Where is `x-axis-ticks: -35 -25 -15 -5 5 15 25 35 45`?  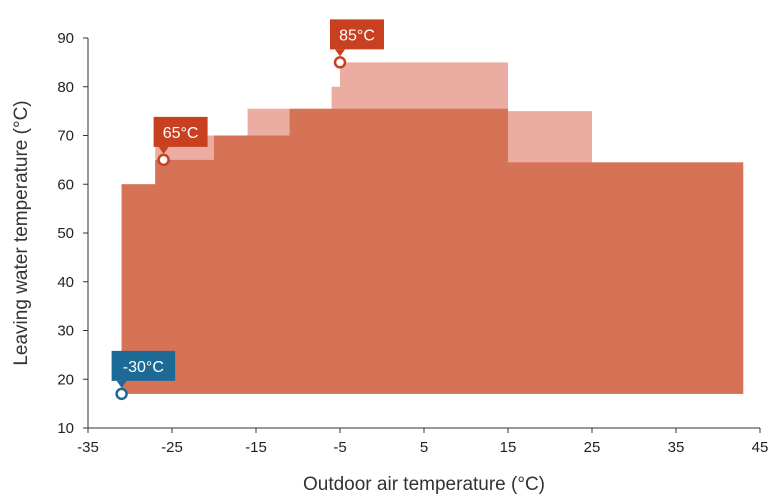 x-axis-ticks: -35 -25 -15 -5 5 15 25 35 45 is located at coordinates (422, 442).